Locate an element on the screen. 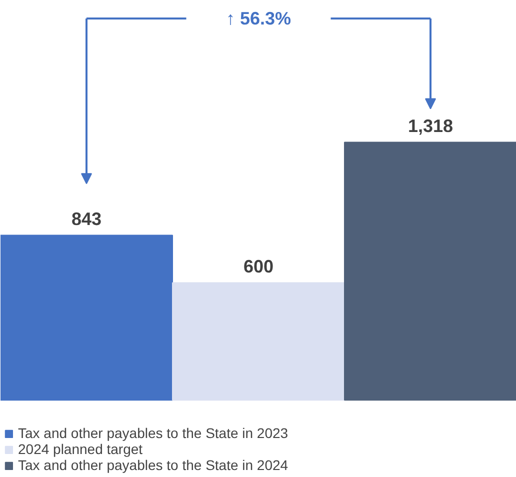 The image size is (516, 477). data-label: 843 is located at coordinates (86, 218).